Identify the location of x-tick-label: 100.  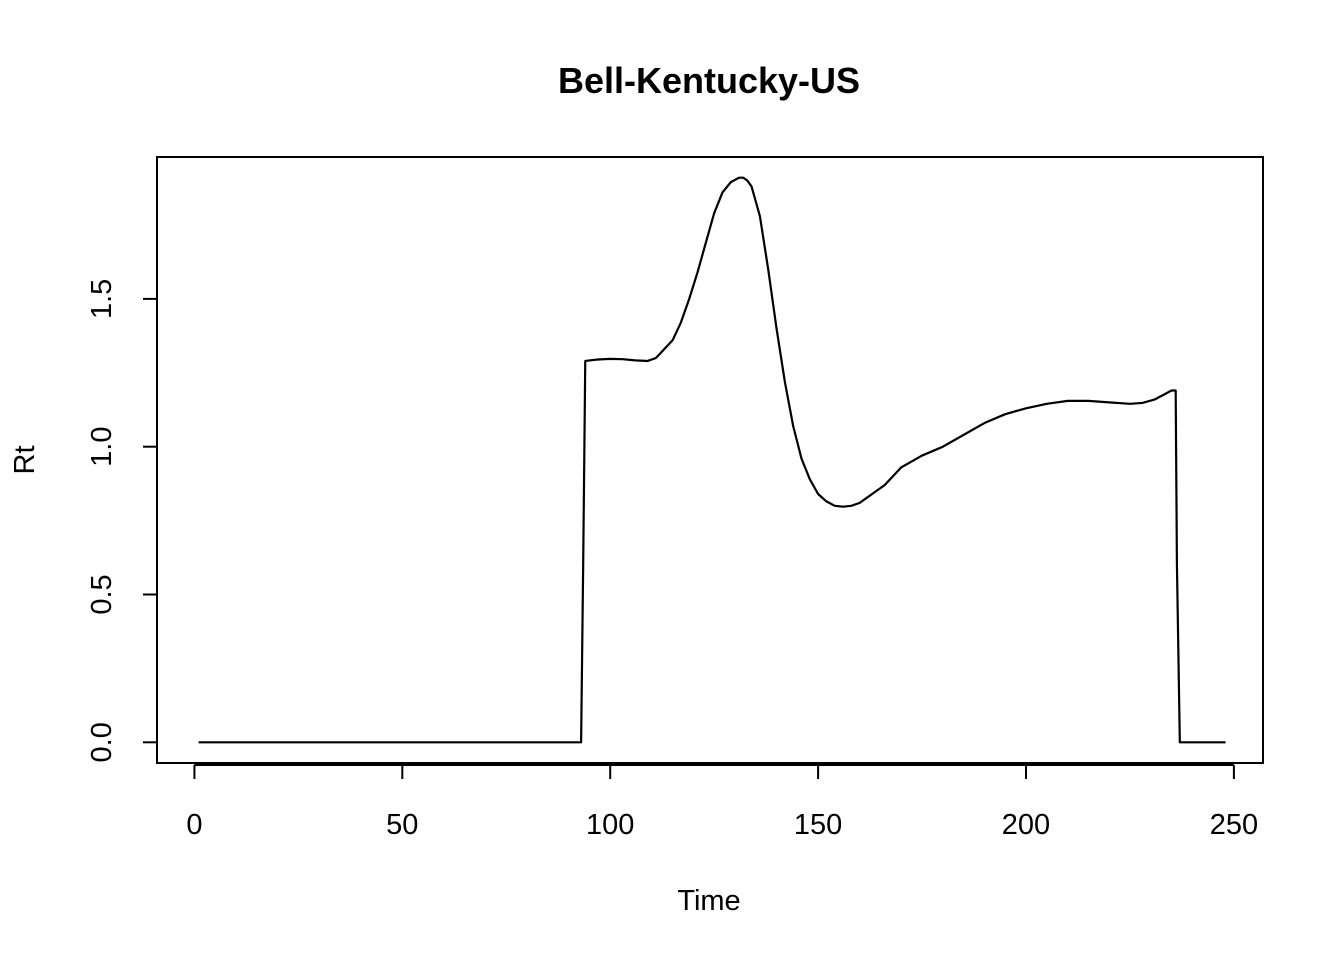
(610, 825).